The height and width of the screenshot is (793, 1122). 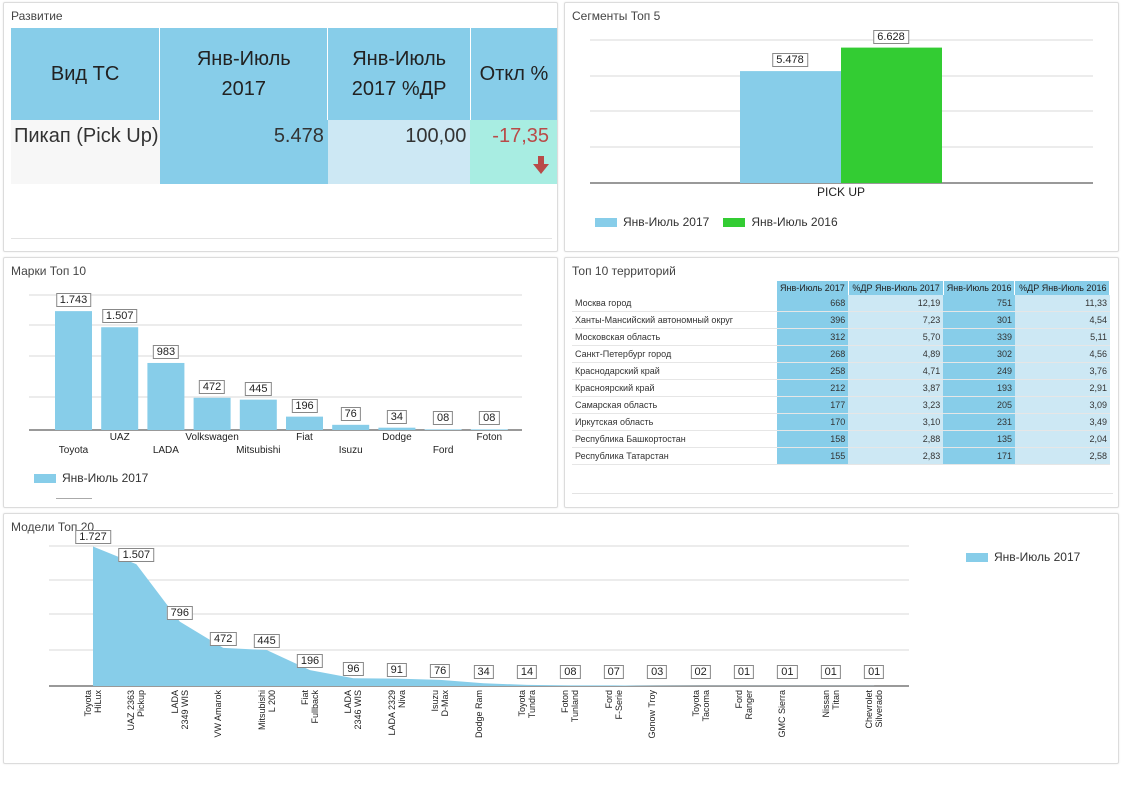 I want to click on territory-name: Москва город, so click(x=674, y=303).